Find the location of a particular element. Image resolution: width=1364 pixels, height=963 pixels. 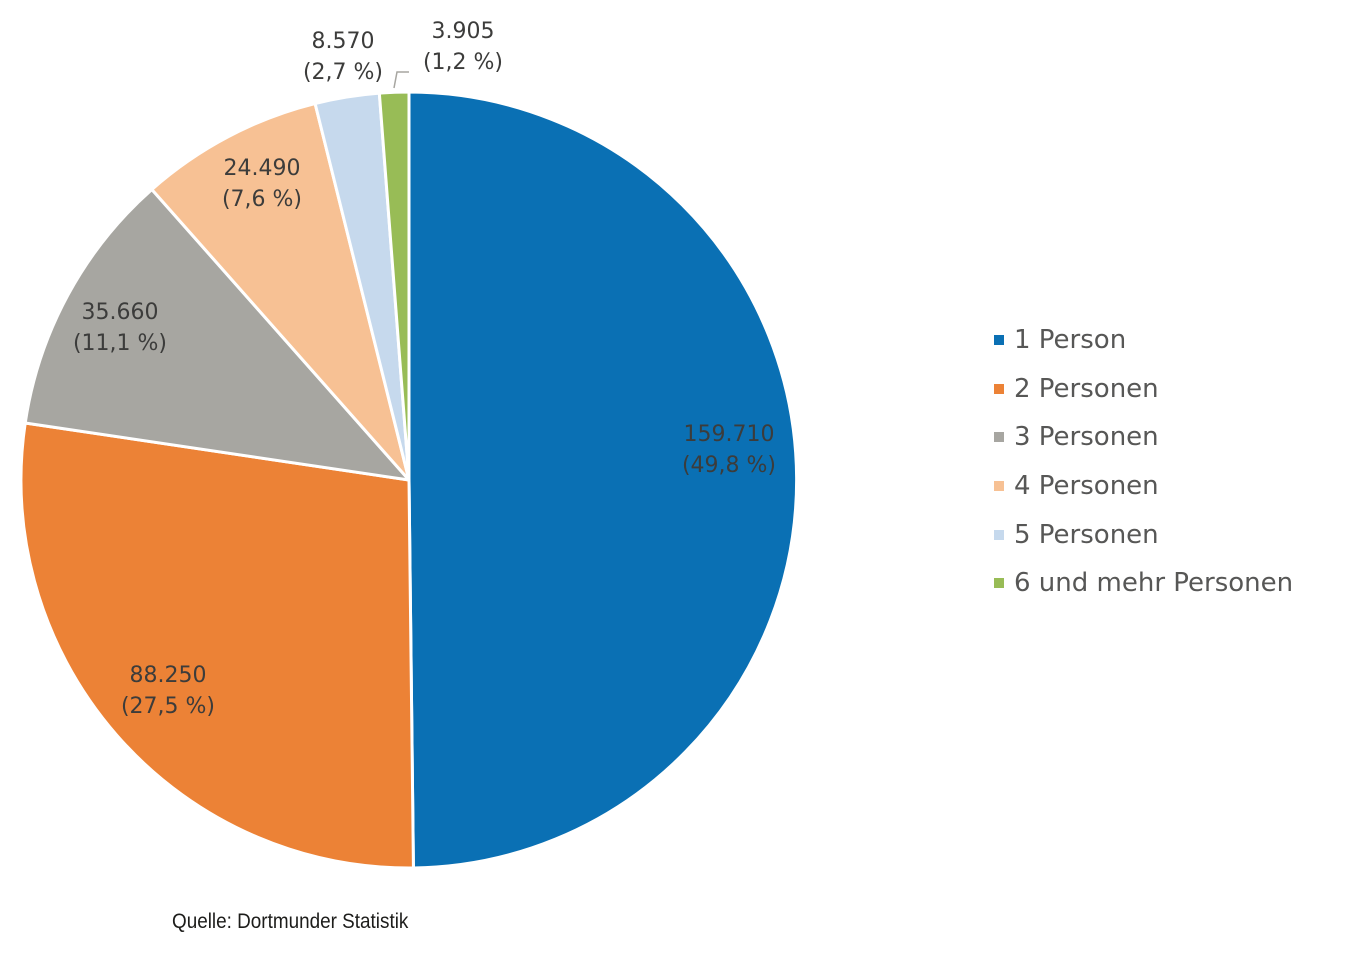

data-label-value: 159.710 is located at coordinates (729, 434).